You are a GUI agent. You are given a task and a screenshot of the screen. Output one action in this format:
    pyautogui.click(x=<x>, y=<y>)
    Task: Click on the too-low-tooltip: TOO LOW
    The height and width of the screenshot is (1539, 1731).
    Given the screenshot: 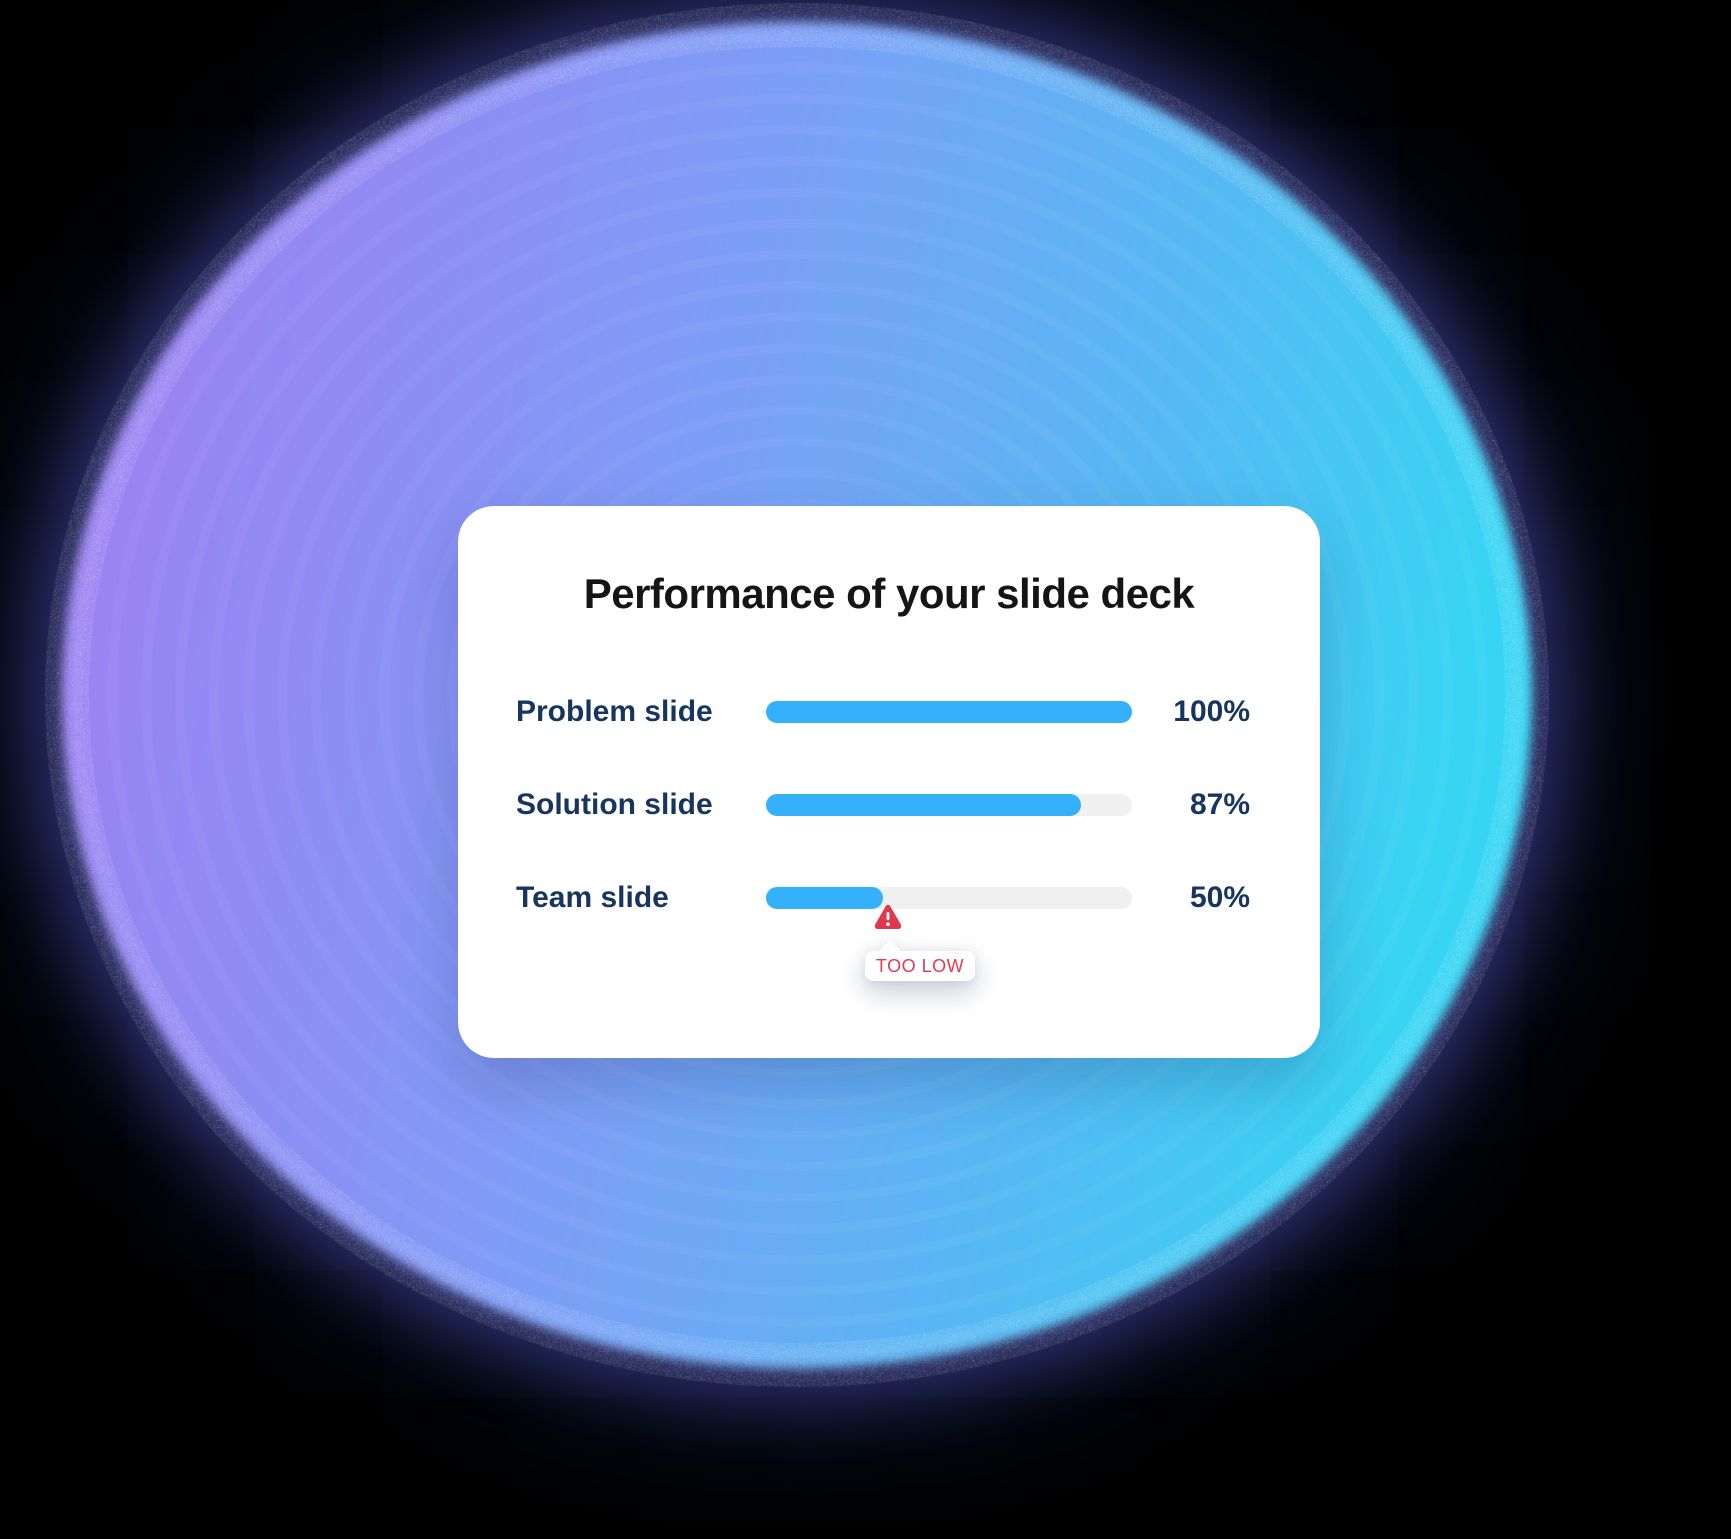 What is the action you would take?
    pyautogui.click(x=920, y=960)
    